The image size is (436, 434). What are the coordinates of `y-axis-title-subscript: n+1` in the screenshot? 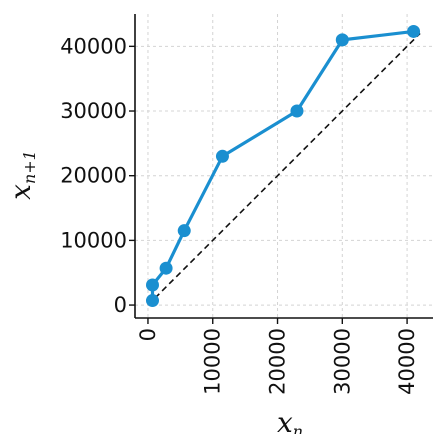 It's located at (29, 167).